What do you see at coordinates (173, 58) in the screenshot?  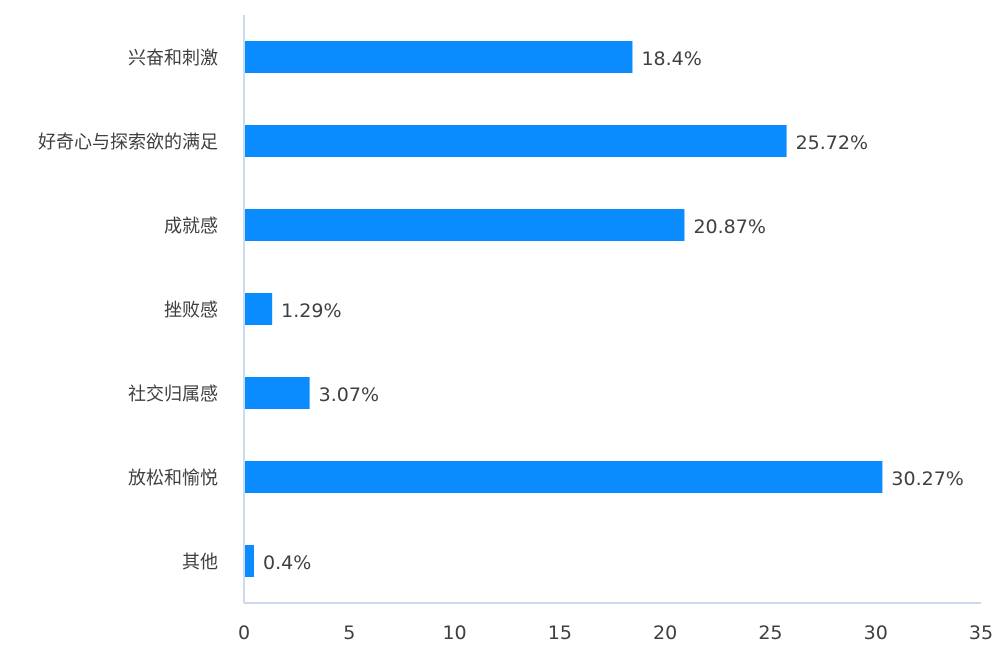 I see `y-category-label: 兴奋和刺激` at bounding box center [173, 58].